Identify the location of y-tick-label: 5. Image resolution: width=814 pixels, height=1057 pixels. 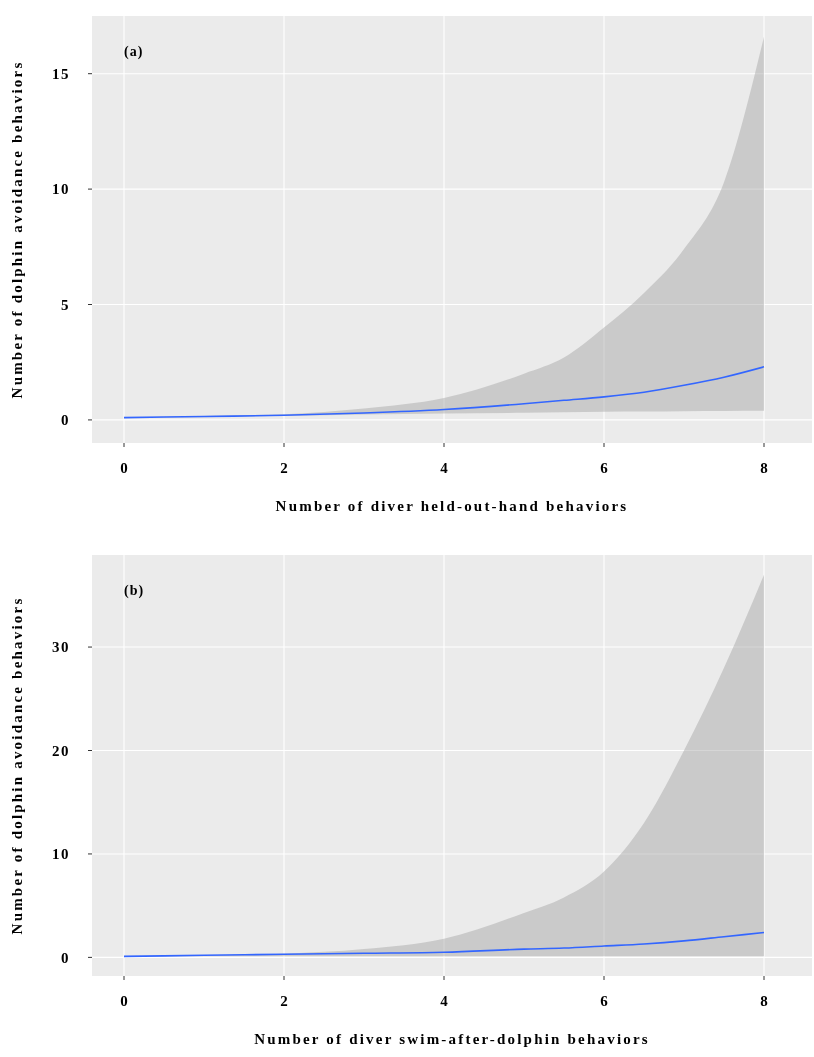
(65, 304).